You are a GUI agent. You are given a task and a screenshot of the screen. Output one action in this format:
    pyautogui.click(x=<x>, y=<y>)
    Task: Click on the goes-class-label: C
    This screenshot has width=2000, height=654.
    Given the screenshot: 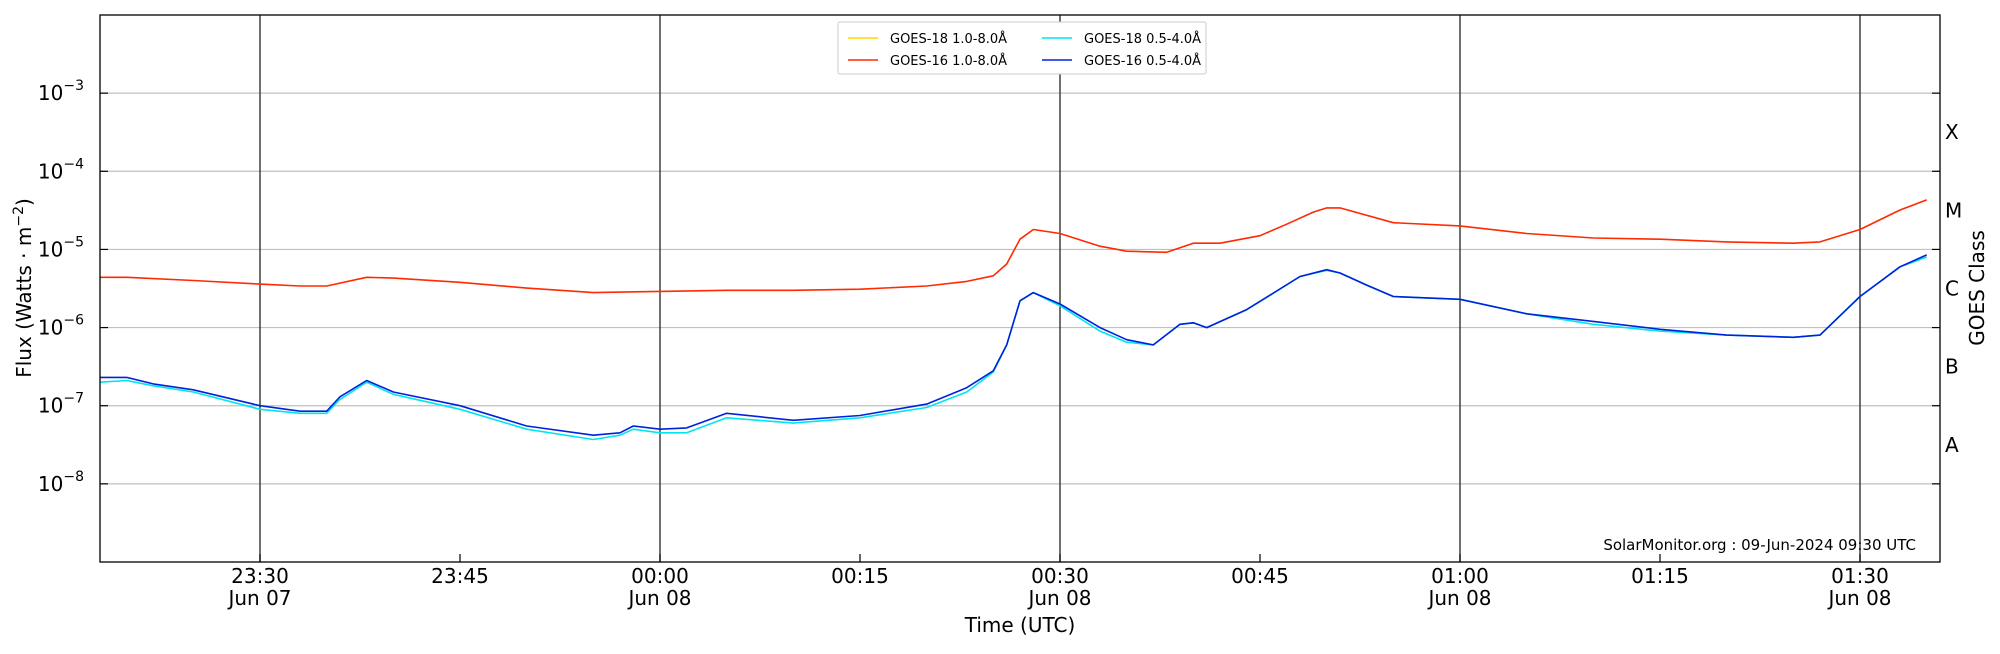 What is the action you would take?
    pyautogui.click(x=1952, y=289)
    